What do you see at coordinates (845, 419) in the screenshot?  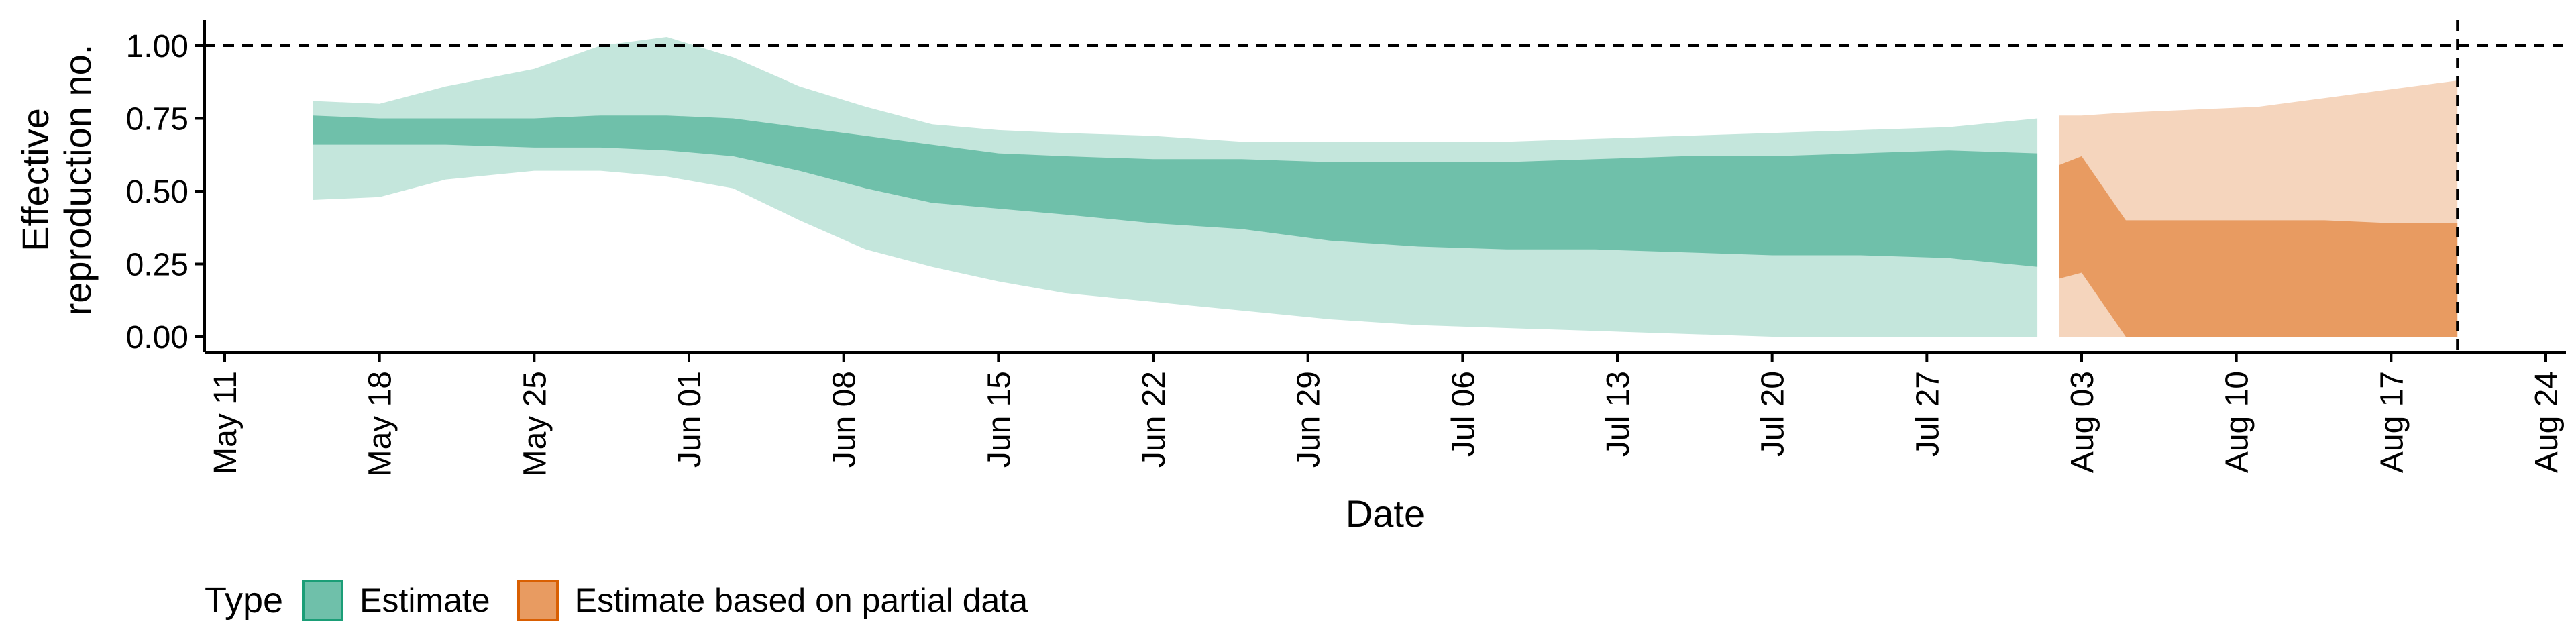 I see `x-tick-label: Jun 08` at bounding box center [845, 419].